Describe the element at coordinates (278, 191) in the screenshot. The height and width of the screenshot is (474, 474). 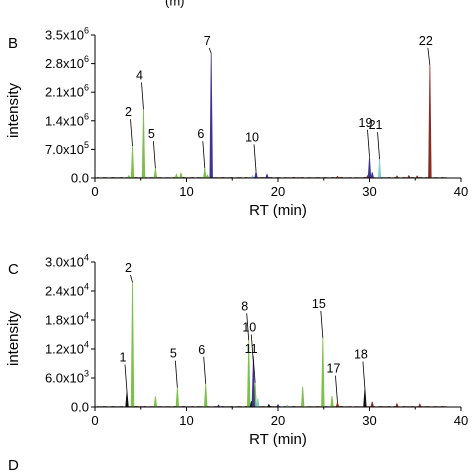
I see `panel-b-x-tick-label: 20` at that location.